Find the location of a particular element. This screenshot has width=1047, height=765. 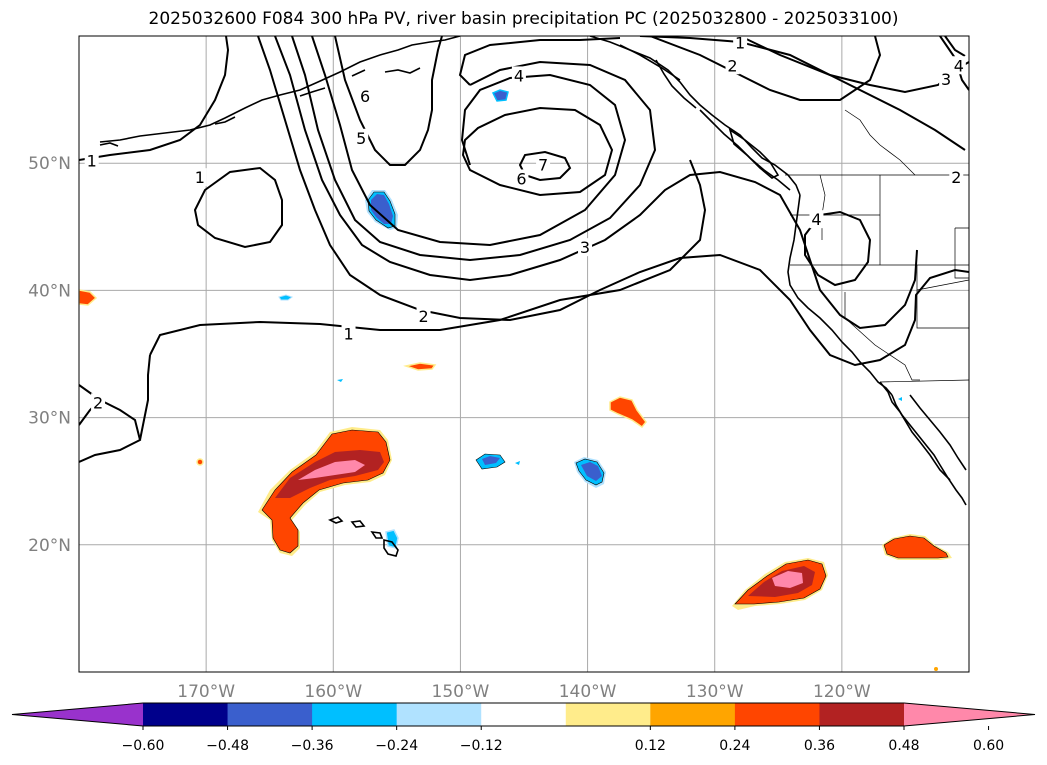

pv-contour-1-south is located at coordinates (154, 98).